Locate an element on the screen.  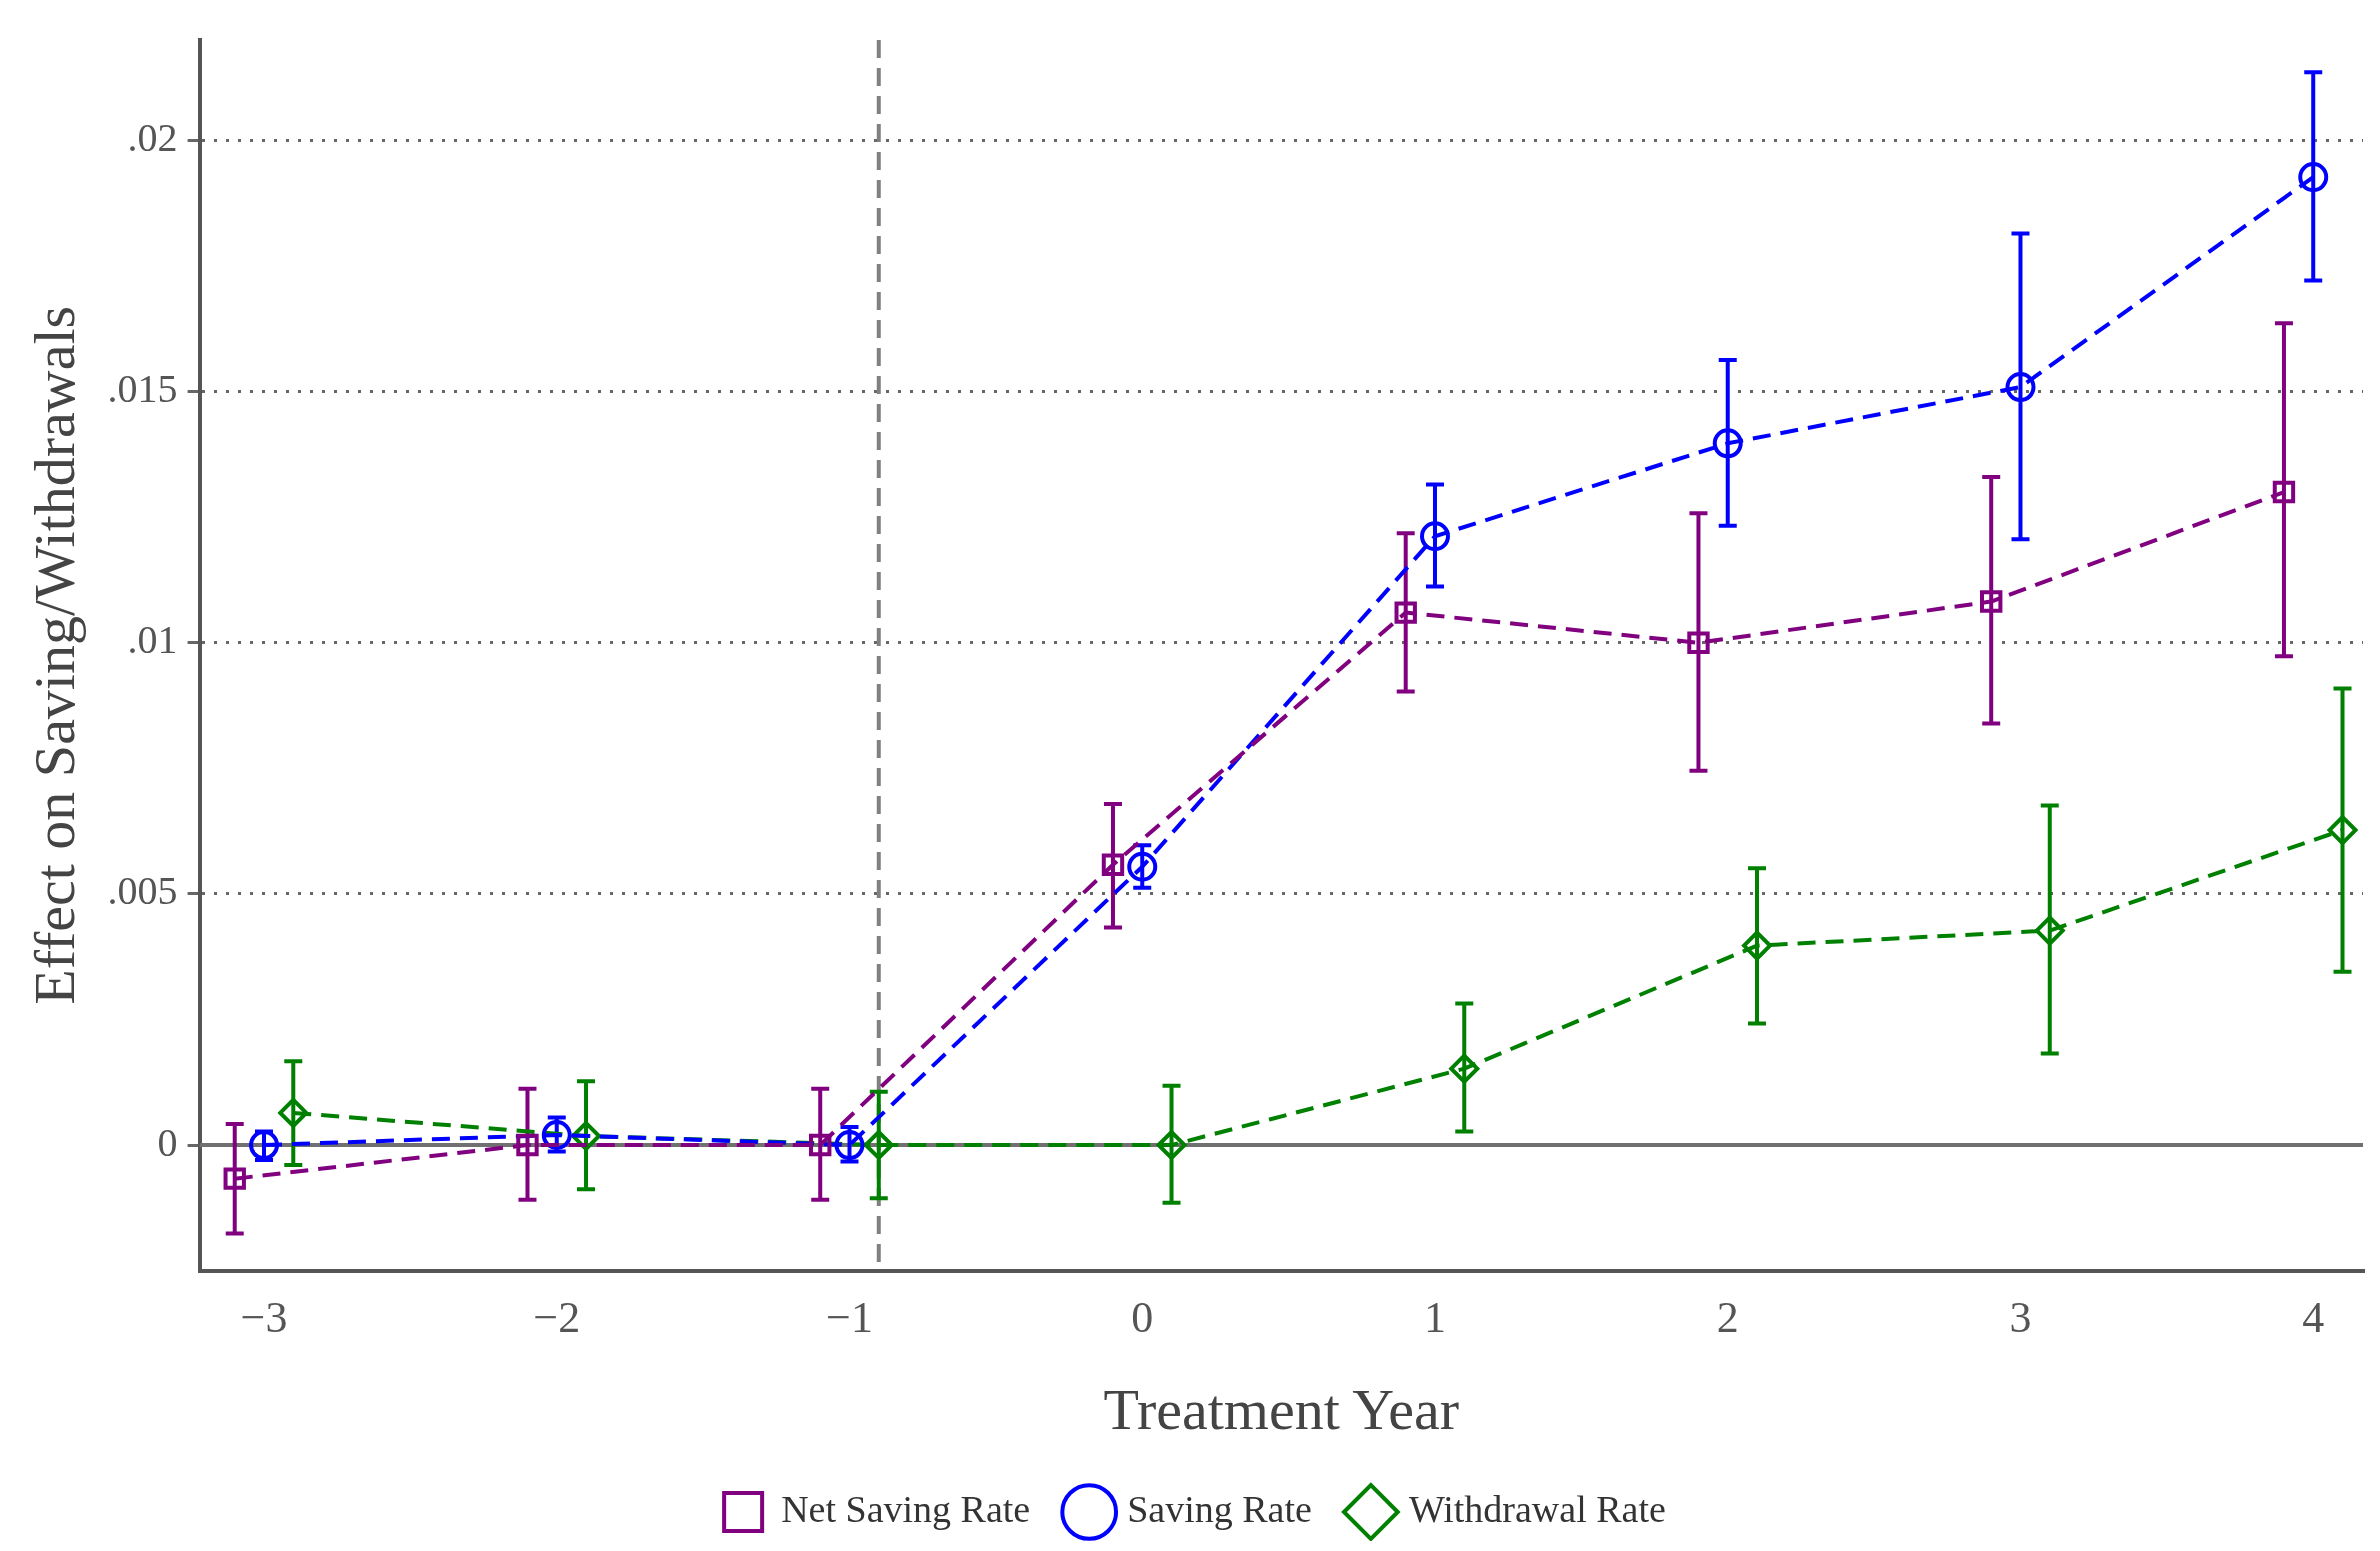
x-tick-label: 1 is located at coordinates (1434, 1317).